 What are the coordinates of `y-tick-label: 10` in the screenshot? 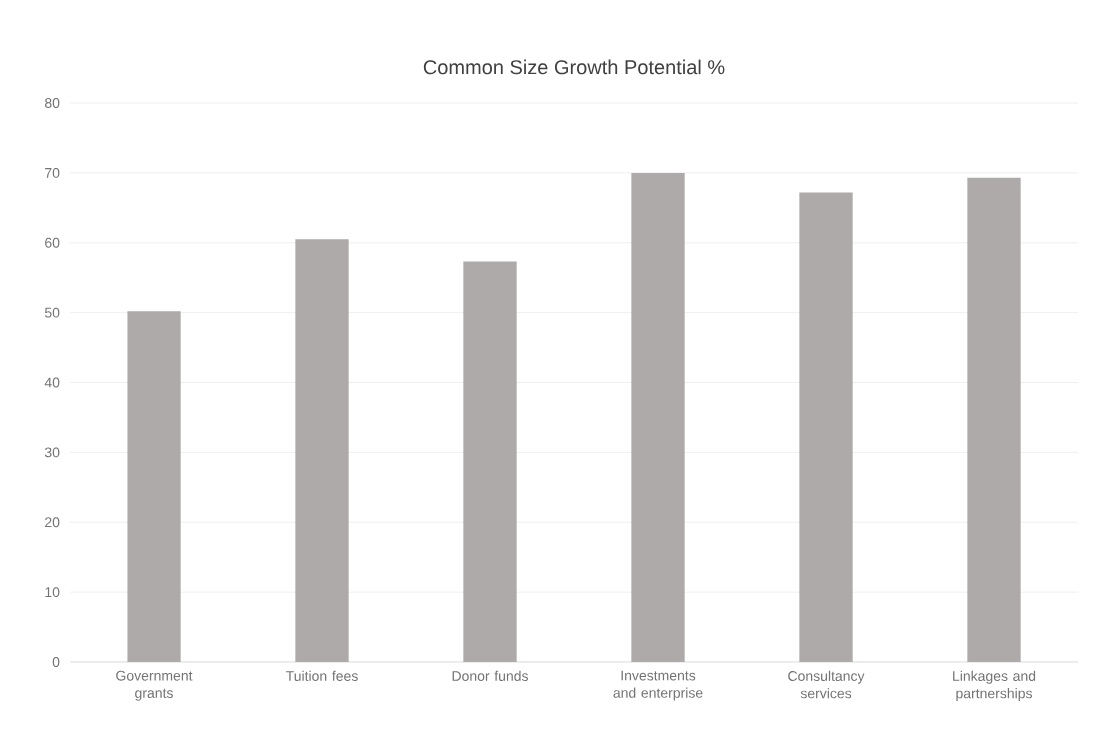 It's located at (52, 592).